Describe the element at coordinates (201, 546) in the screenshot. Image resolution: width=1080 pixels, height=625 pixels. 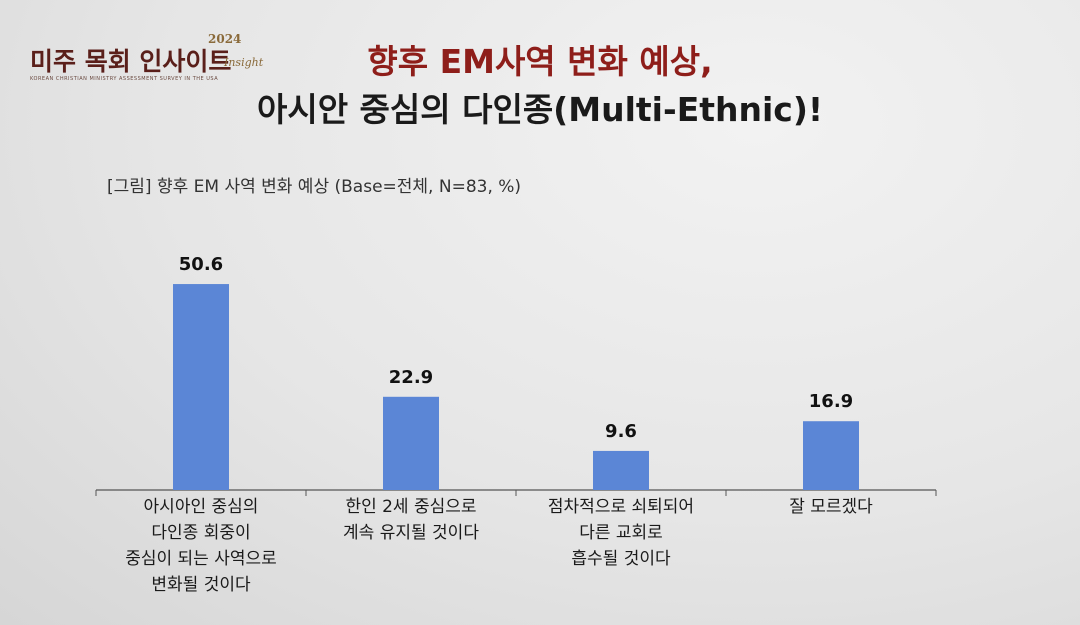
I see `category-label-1: 아시아인 중심의 다인종 회중이 중심이 되는 사역으로 변화될 것이다` at that location.